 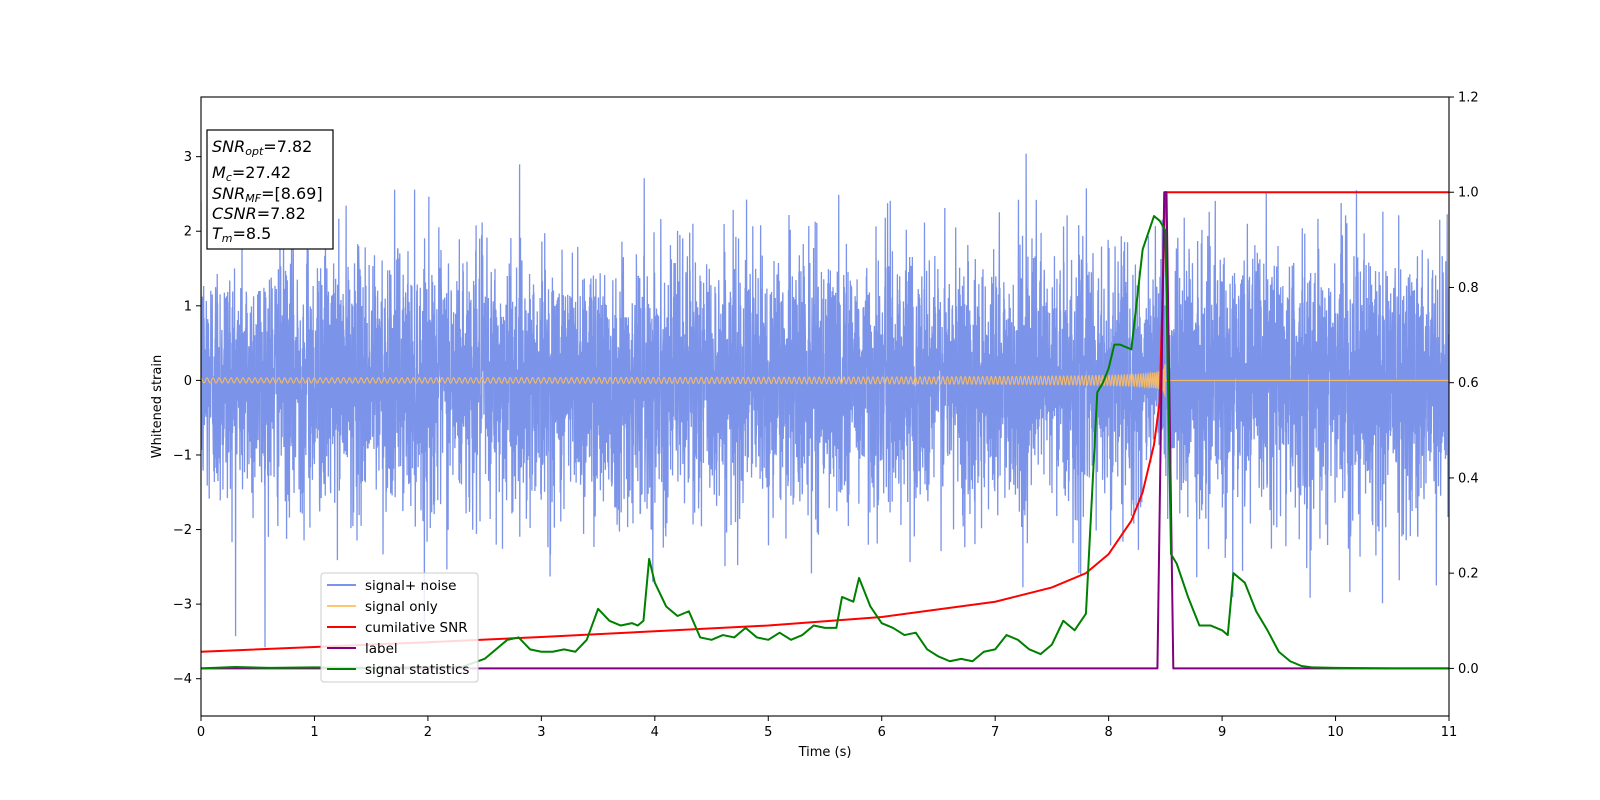 I want to click on x-tick-label: 9, so click(x=1222, y=732).